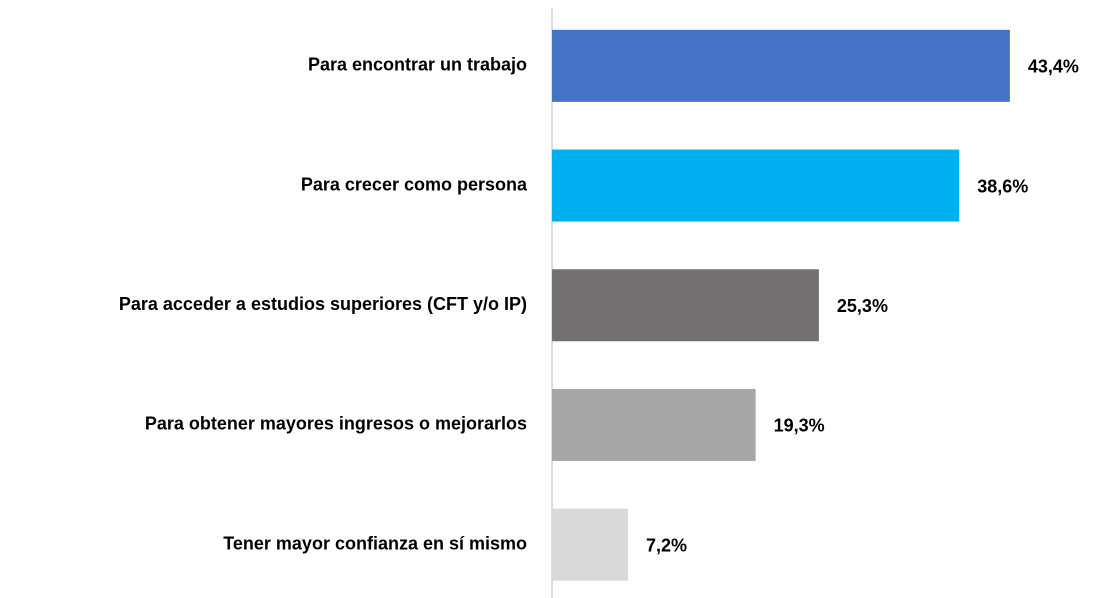 This screenshot has width=1098, height=598. I want to click on value-label: 38,6%, so click(1002, 186).